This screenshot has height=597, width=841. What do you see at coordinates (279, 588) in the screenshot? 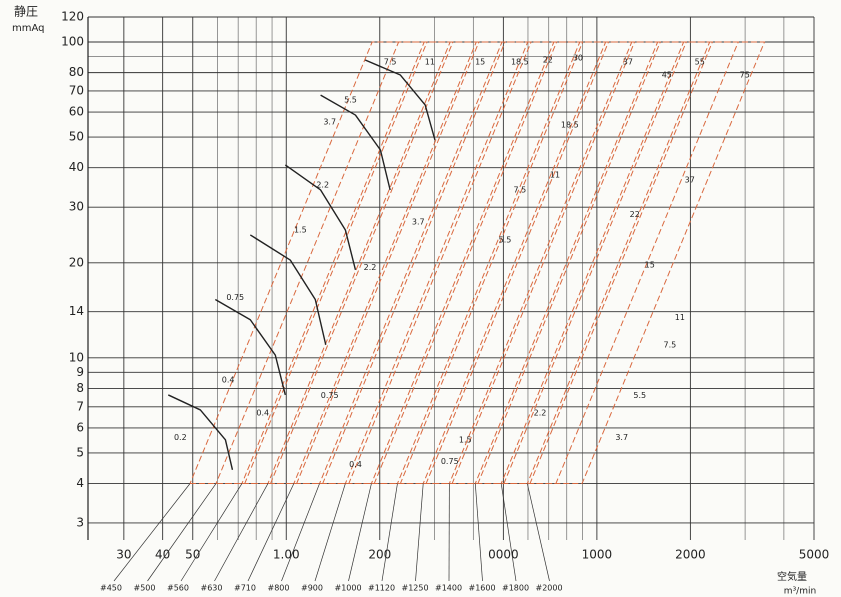
I see `fan-size-label: #800` at bounding box center [279, 588].